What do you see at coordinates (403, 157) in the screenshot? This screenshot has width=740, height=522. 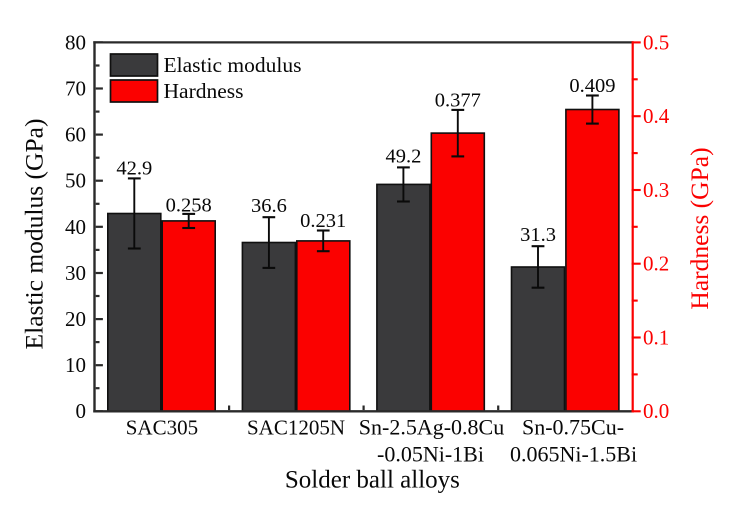 I see `svg-text: 49.2` at bounding box center [403, 157].